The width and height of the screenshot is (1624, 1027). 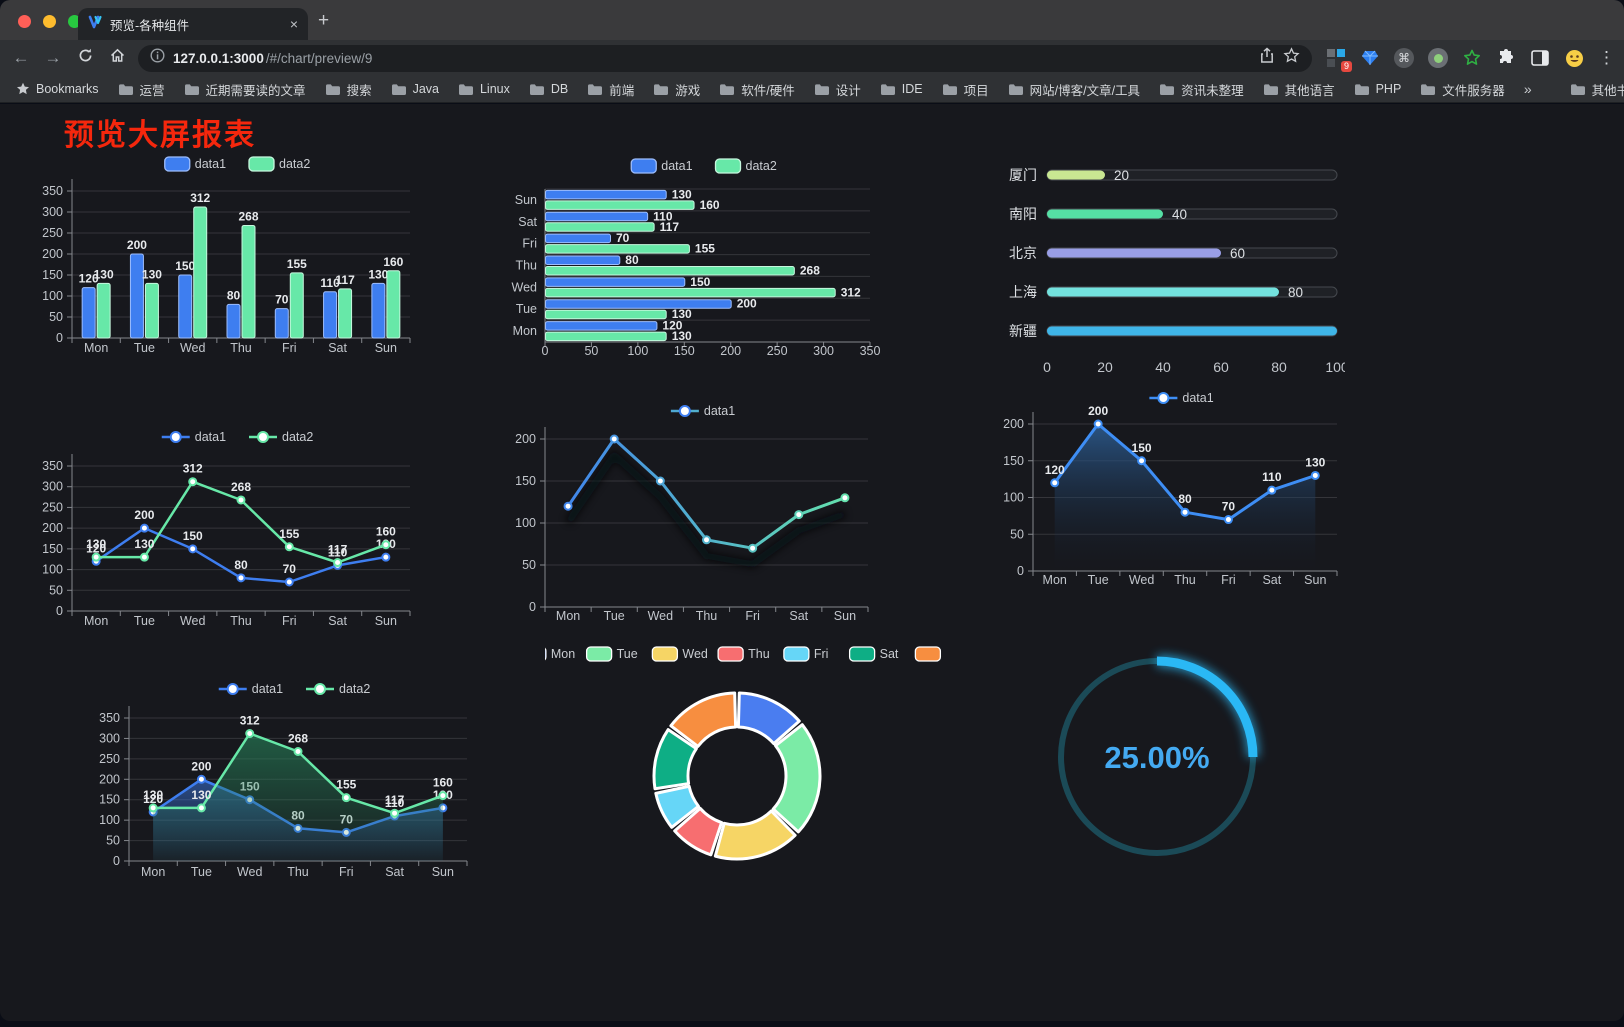 I want to click on svg-text: 25.00%, so click(x=1156, y=757).